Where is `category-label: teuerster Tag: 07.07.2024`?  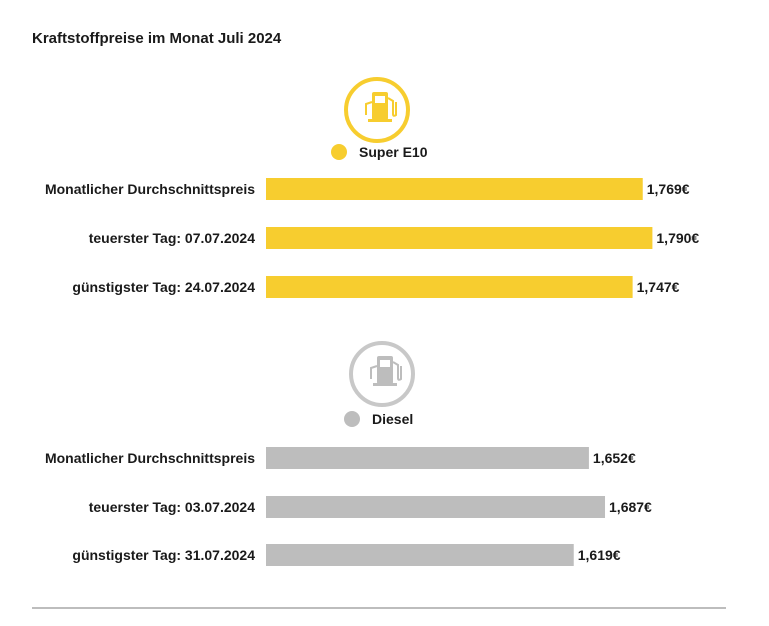 category-label: teuerster Tag: 07.07.2024 is located at coordinates (172, 238).